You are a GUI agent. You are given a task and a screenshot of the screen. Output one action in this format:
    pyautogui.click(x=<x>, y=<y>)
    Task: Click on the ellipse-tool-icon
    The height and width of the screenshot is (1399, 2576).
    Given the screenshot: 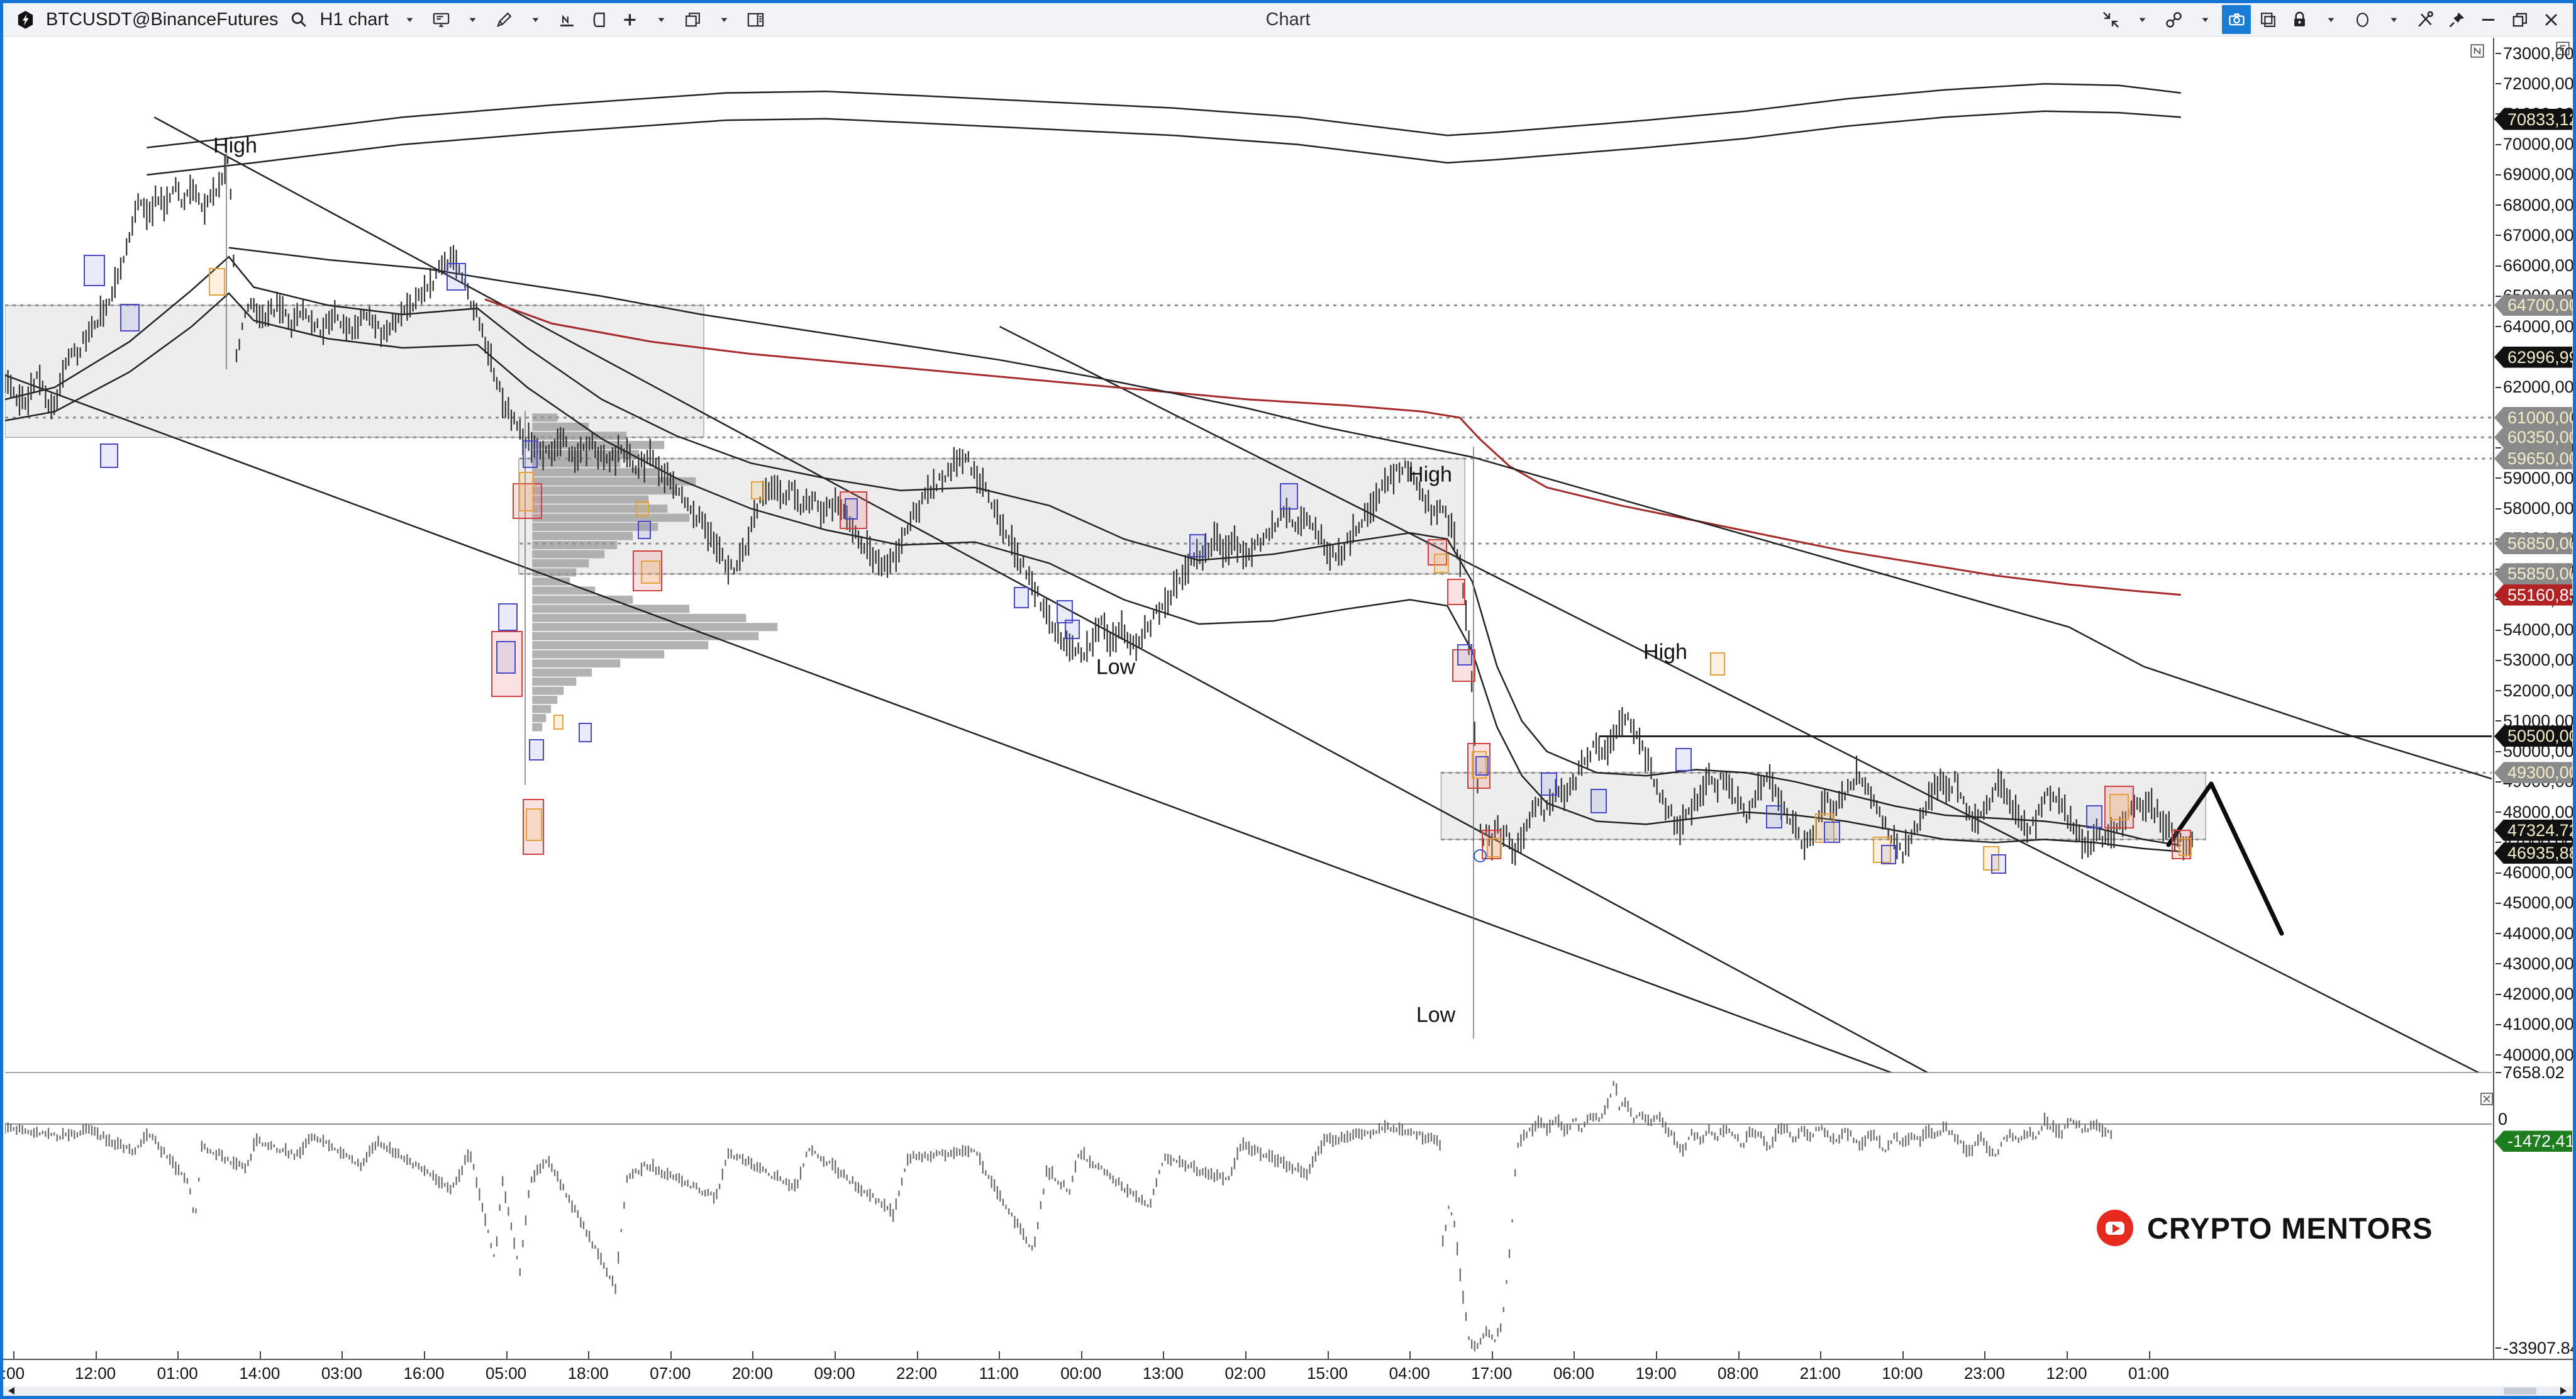 What is the action you would take?
    pyautogui.click(x=2362, y=20)
    